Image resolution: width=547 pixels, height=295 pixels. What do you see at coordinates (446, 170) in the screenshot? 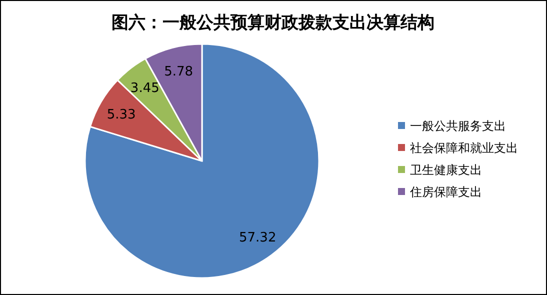
I see `legend-label: 卫生健康支出` at bounding box center [446, 170].